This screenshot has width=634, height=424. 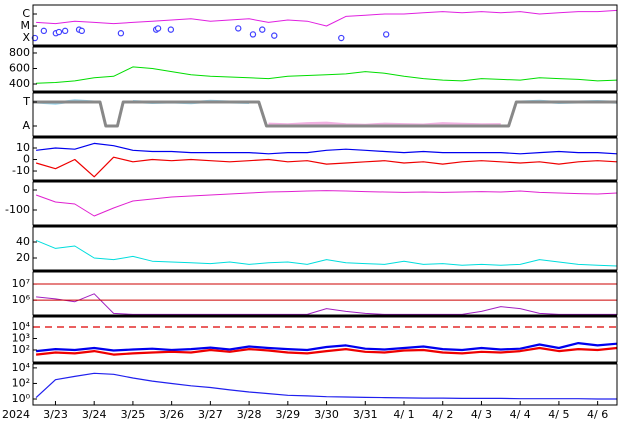 I want to click on x-tick-label: 4/ 1, so click(x=403, y=414).